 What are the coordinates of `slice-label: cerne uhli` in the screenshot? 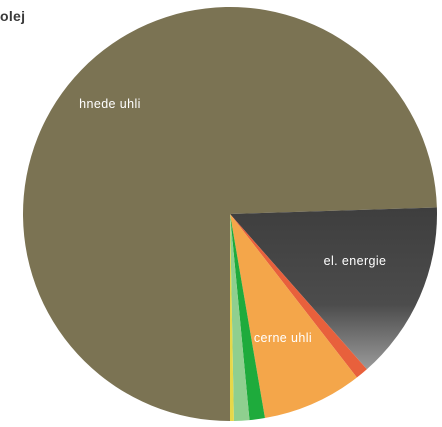 It's located at (283, 338).